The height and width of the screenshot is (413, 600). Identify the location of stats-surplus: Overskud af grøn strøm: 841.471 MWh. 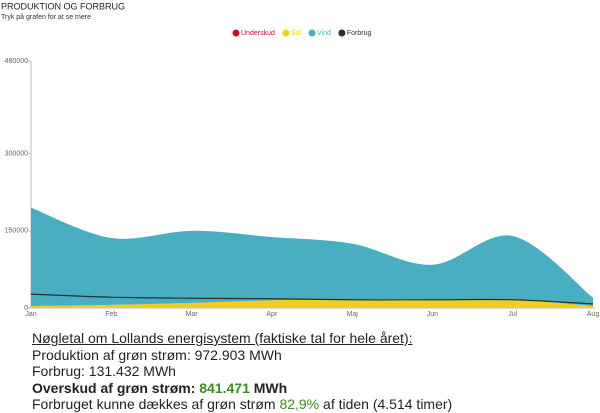
(242, 388).